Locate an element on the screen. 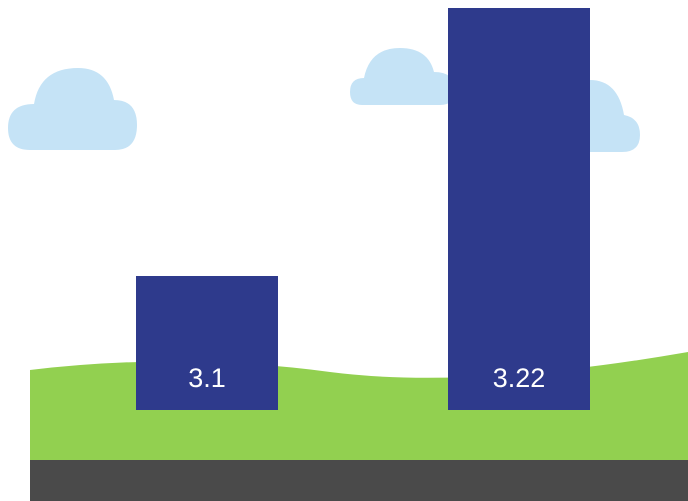 The height and width of the screenshot is (501, 688). footer-bar is located at coordinates (359, 480).